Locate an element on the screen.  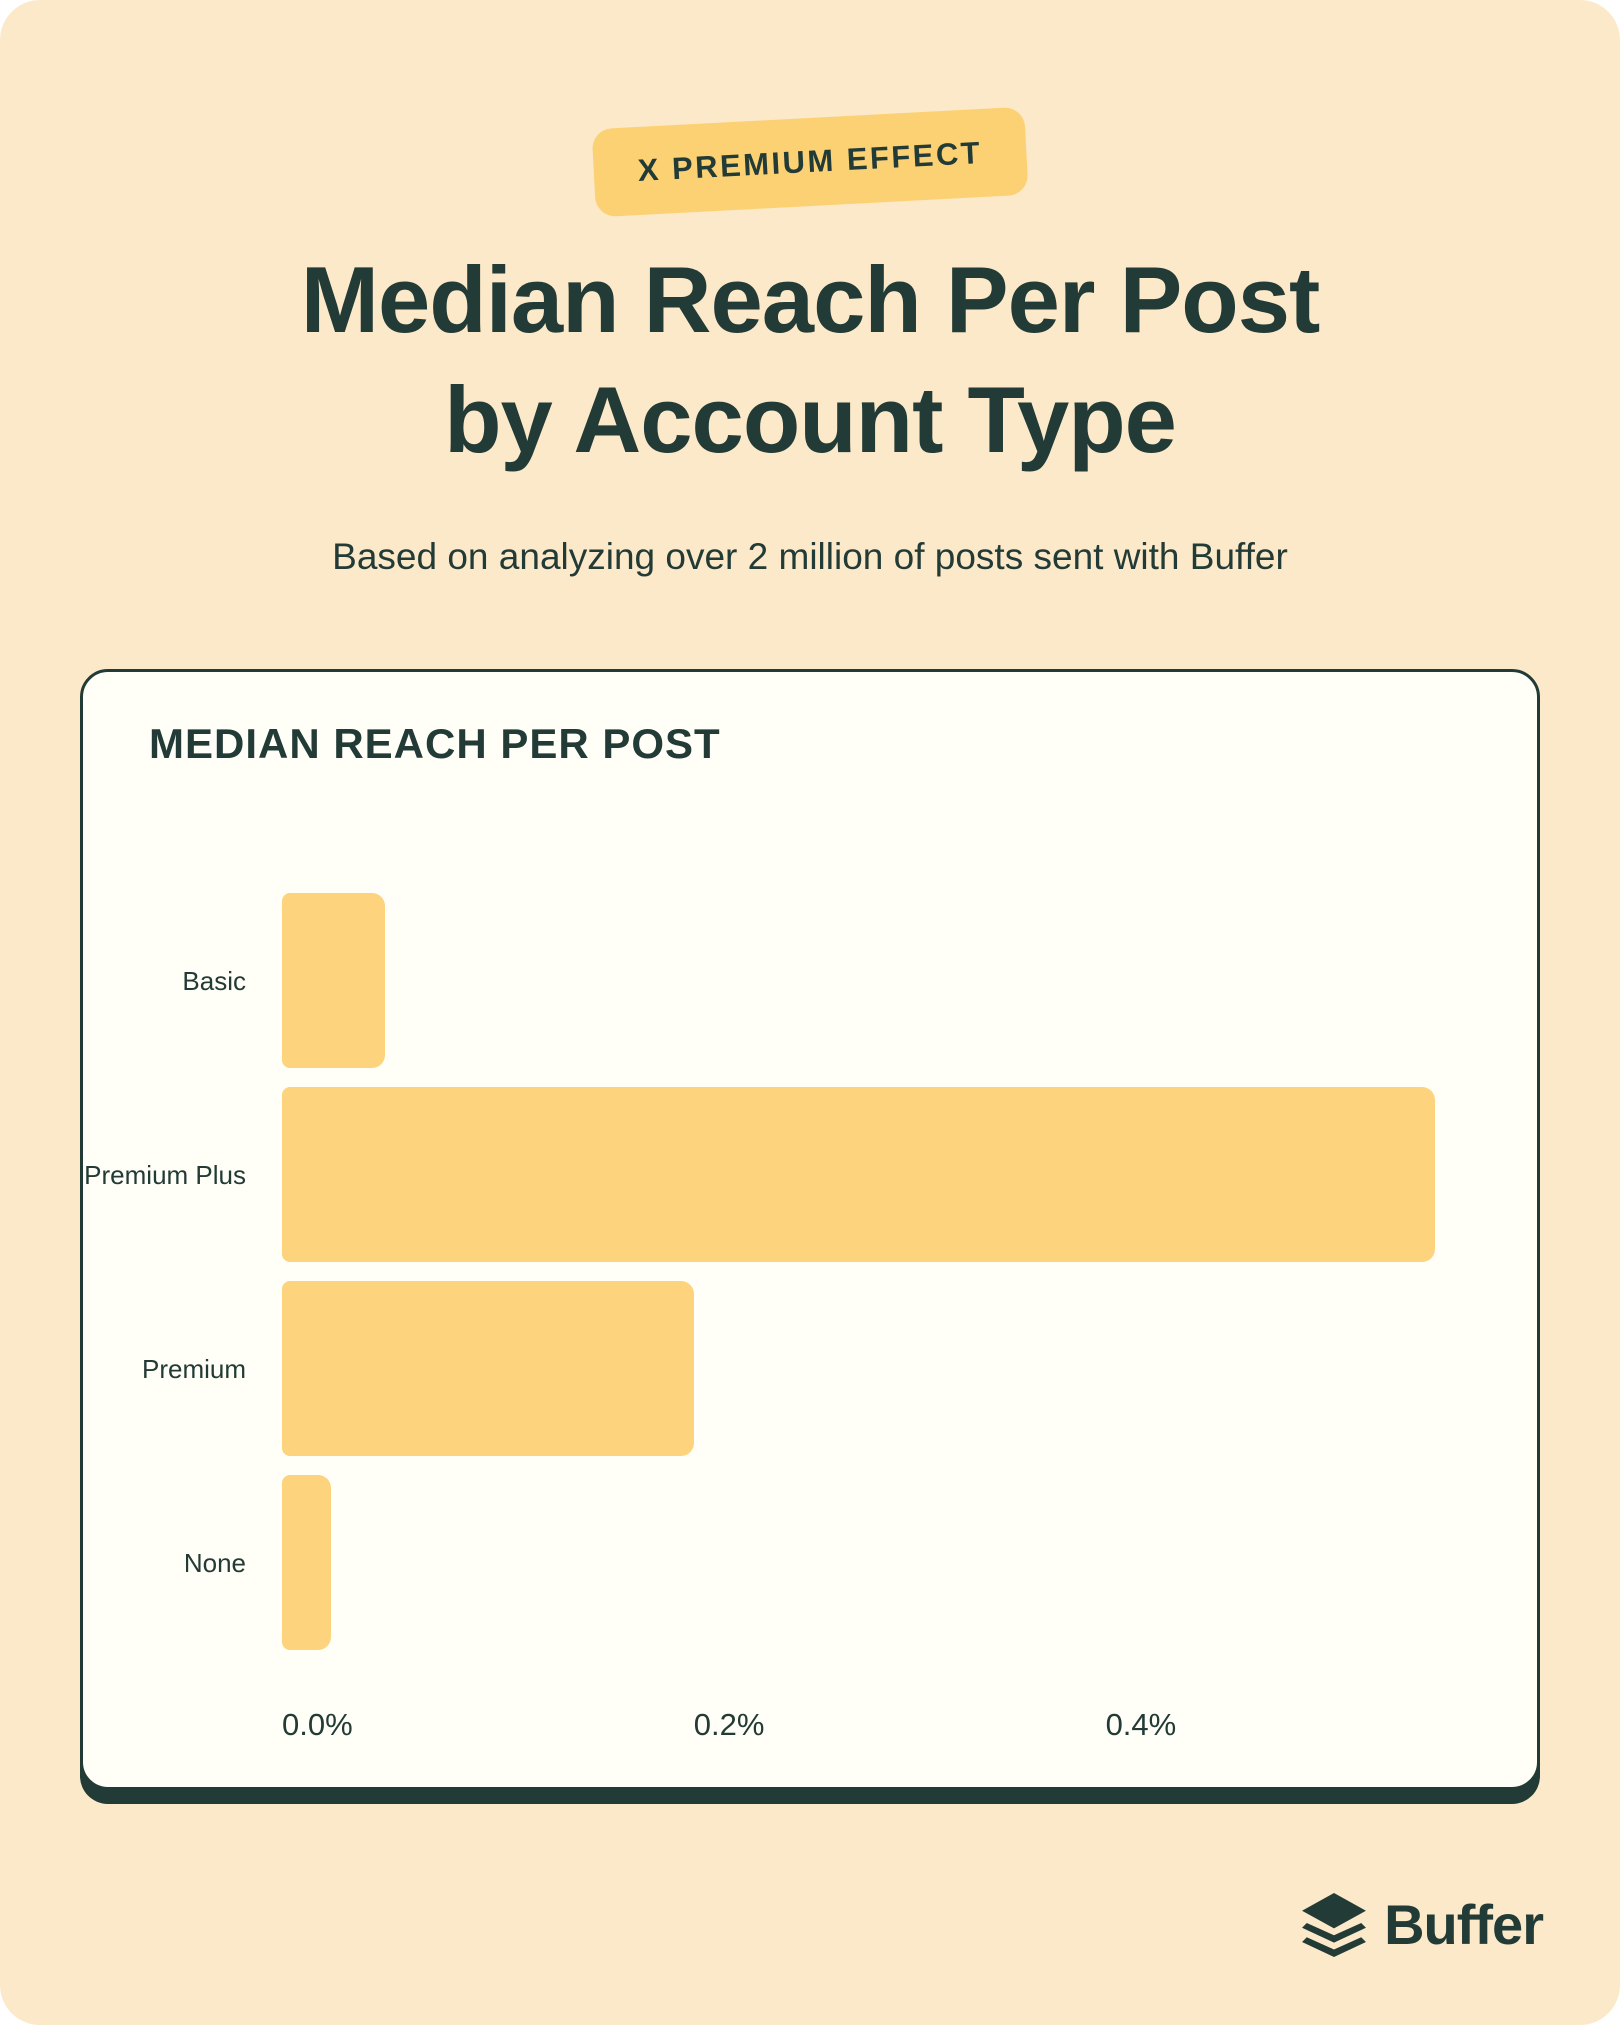
x-axis: 0.0% 0.2% 0.4% is located at coordinates (876, 1727).